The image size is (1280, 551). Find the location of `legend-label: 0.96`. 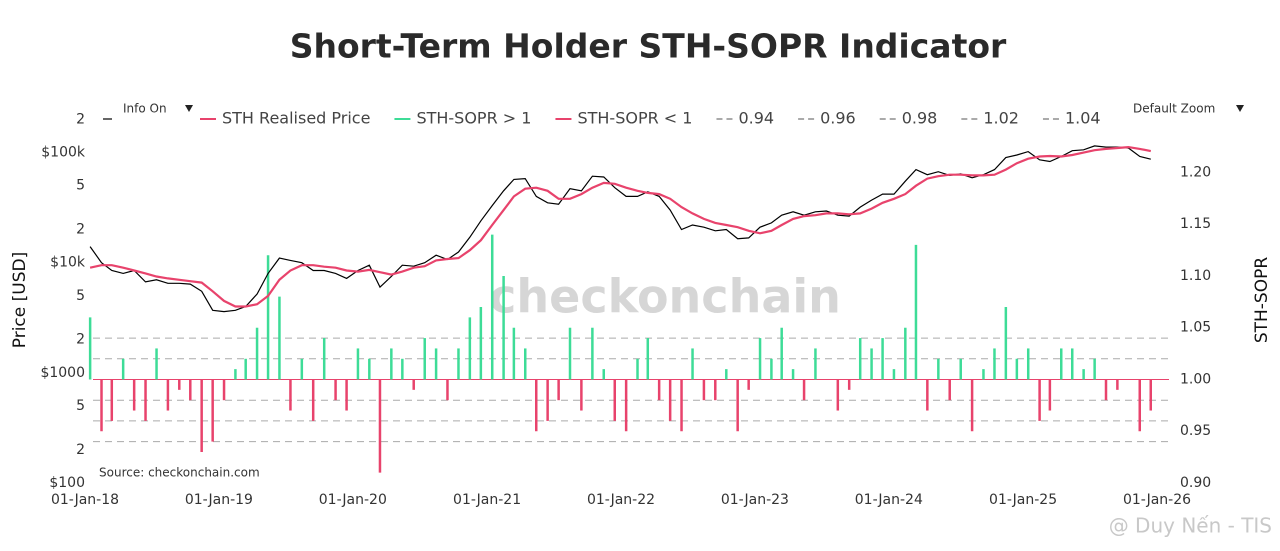

legend-label: 0.96 is located at coordinates (838, 118).